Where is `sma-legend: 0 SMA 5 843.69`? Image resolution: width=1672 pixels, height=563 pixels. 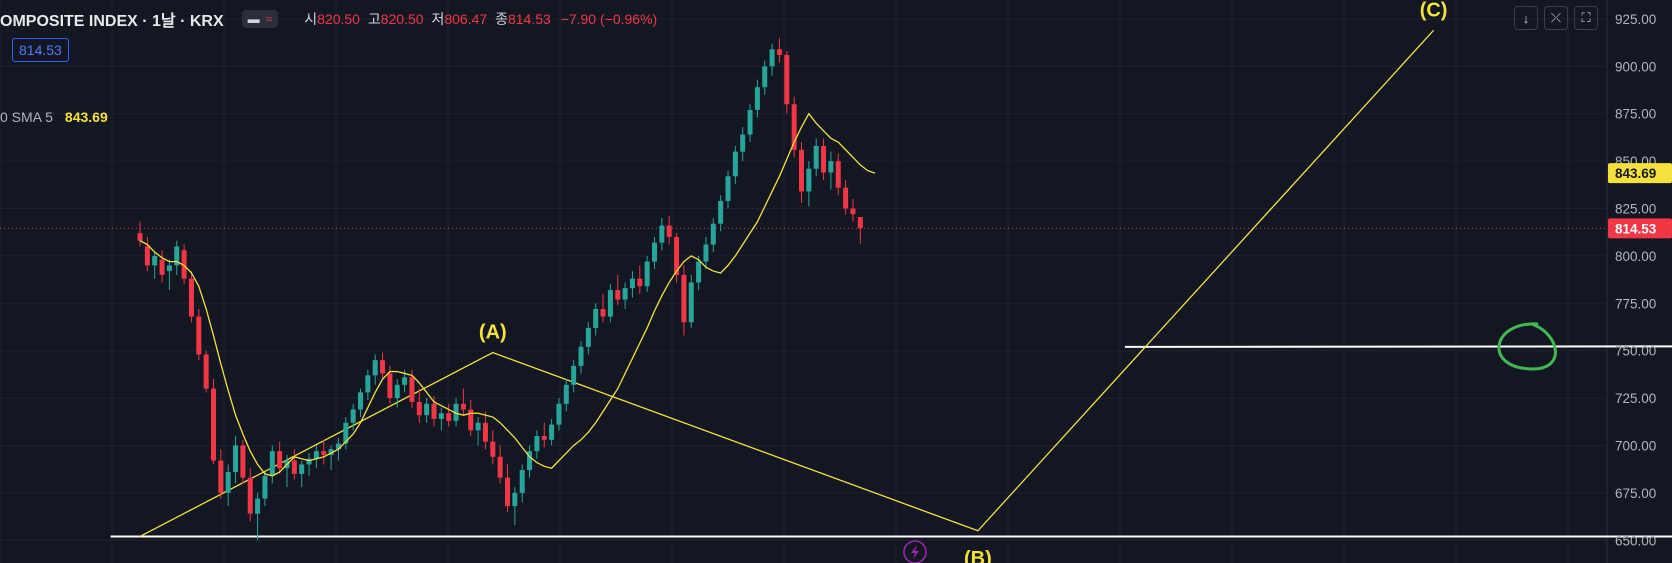
sma-legend: 0 SMA 5 843.69 is located at coordinates (54, 117).